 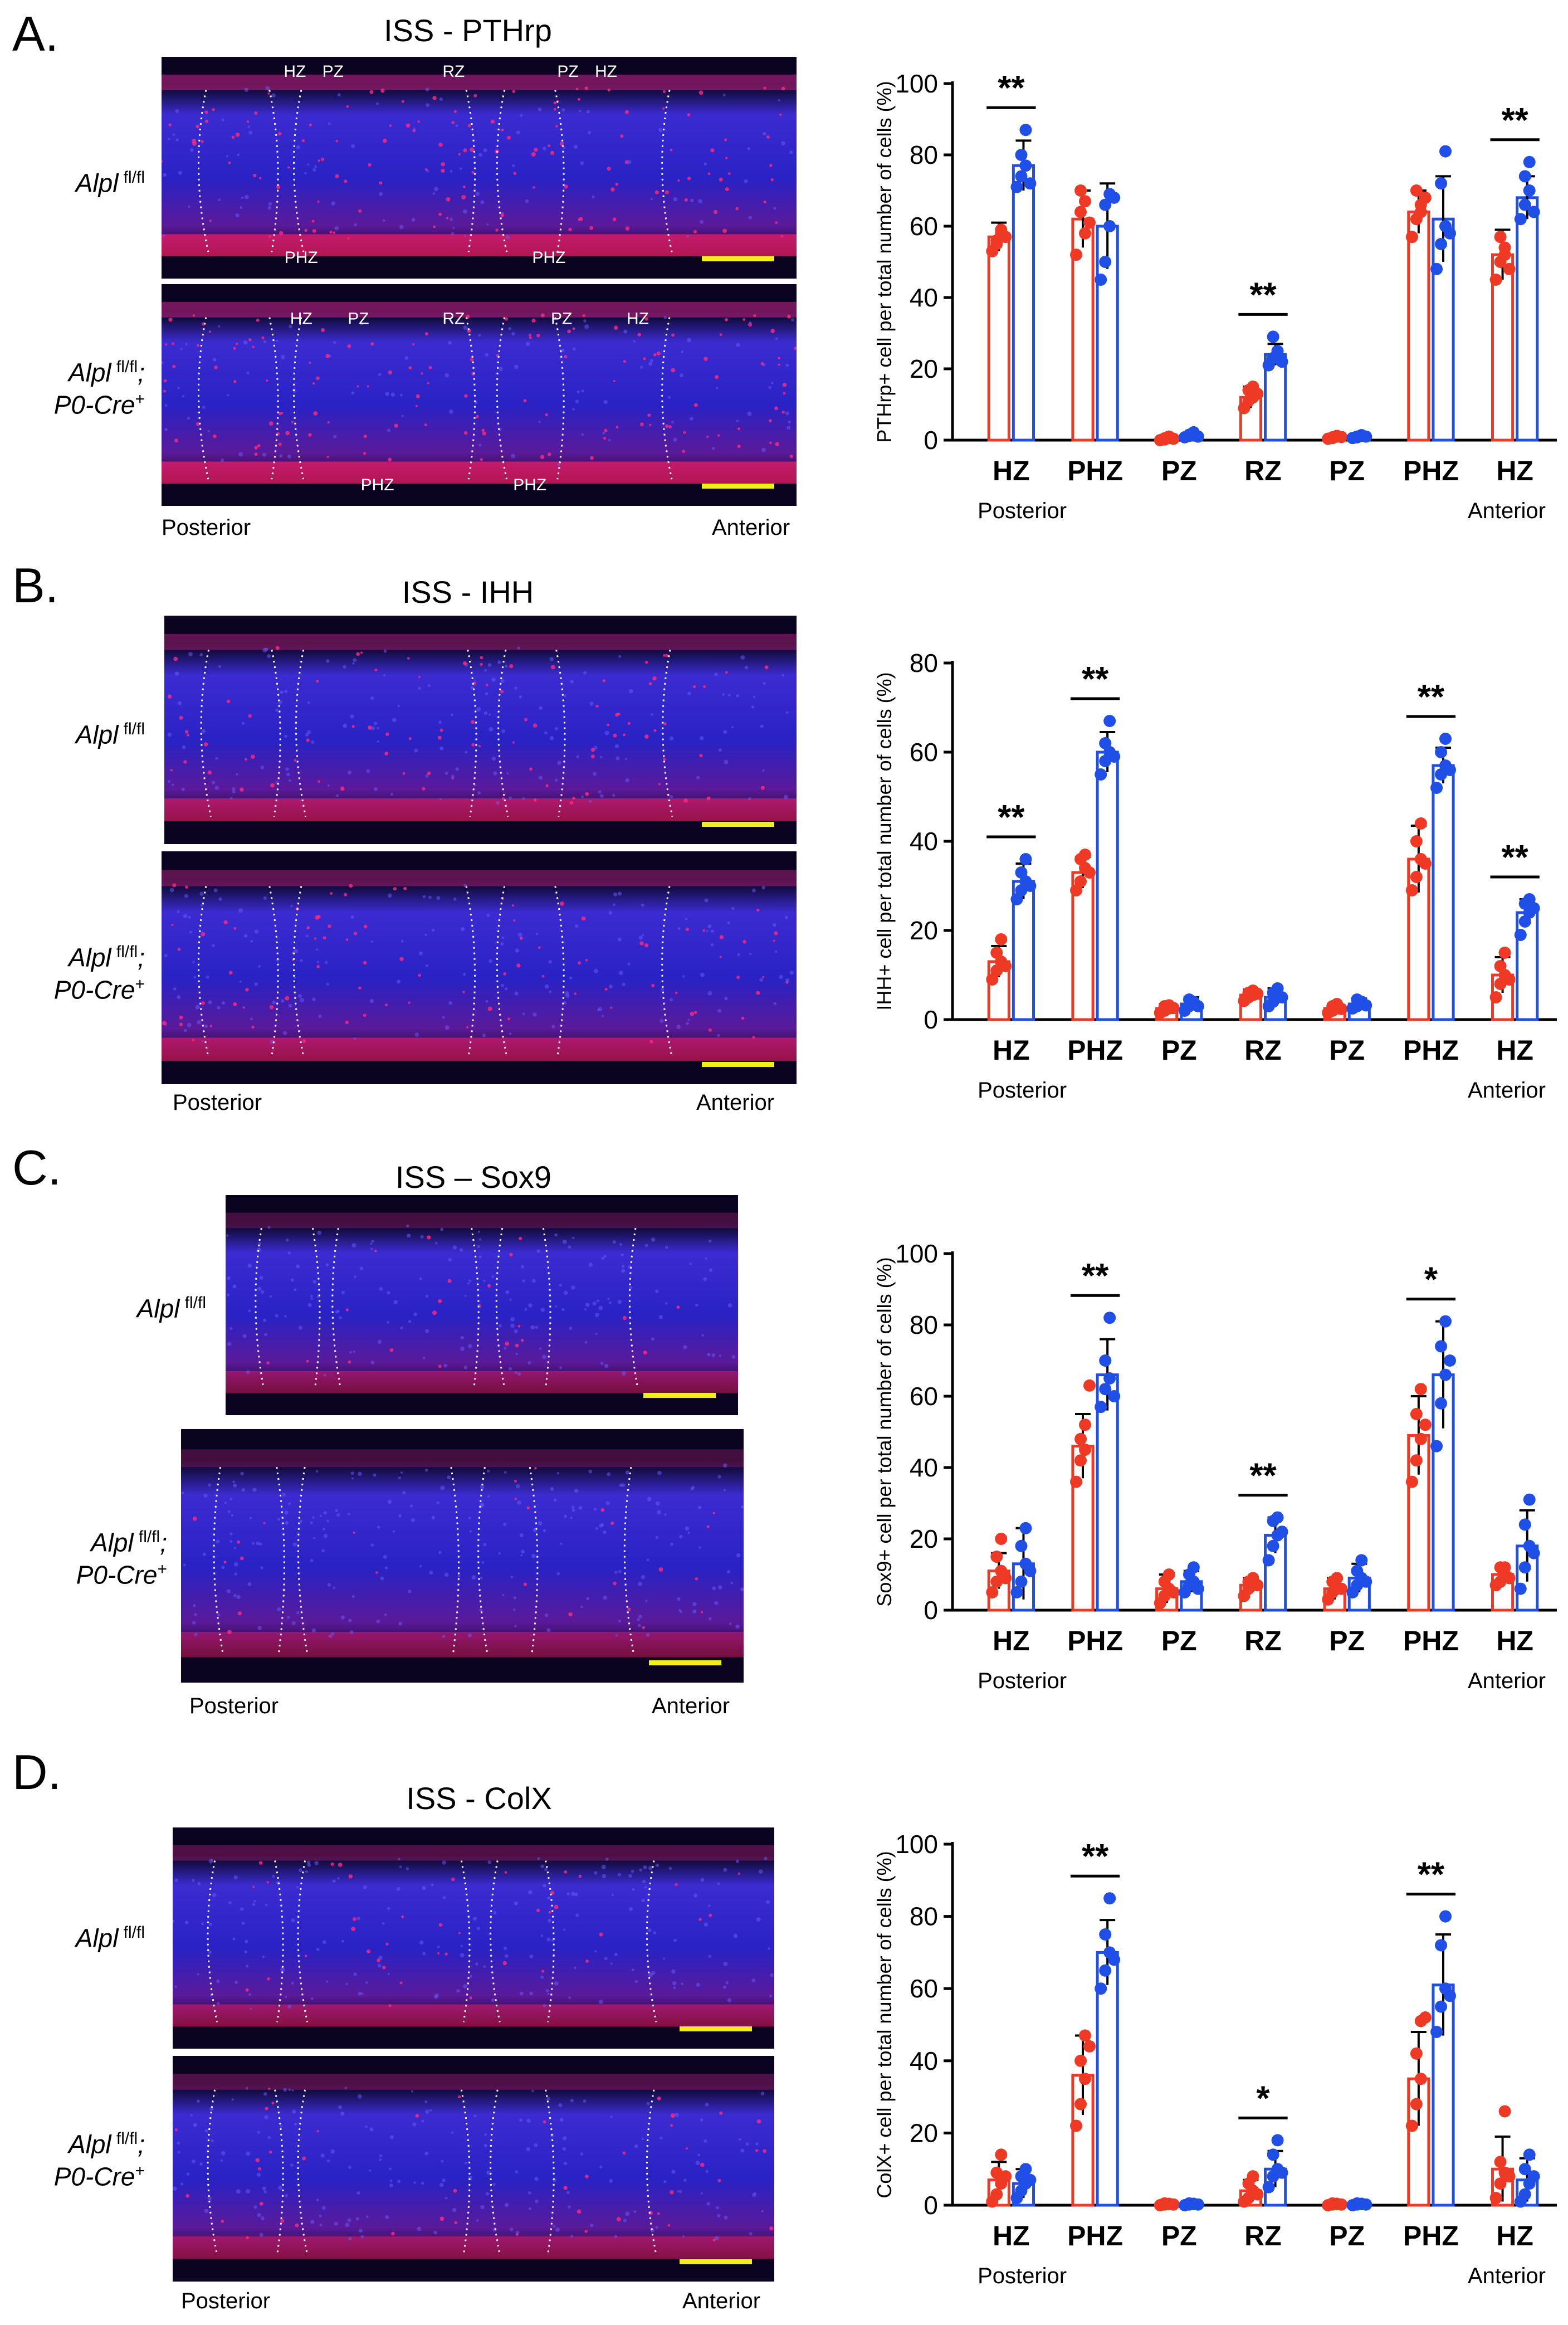 What do you see at coordinates (171, 1308) in the screenshot?
I see `genotype-label-control: Alpl fl/fl` at bounding box center [171, 1308].